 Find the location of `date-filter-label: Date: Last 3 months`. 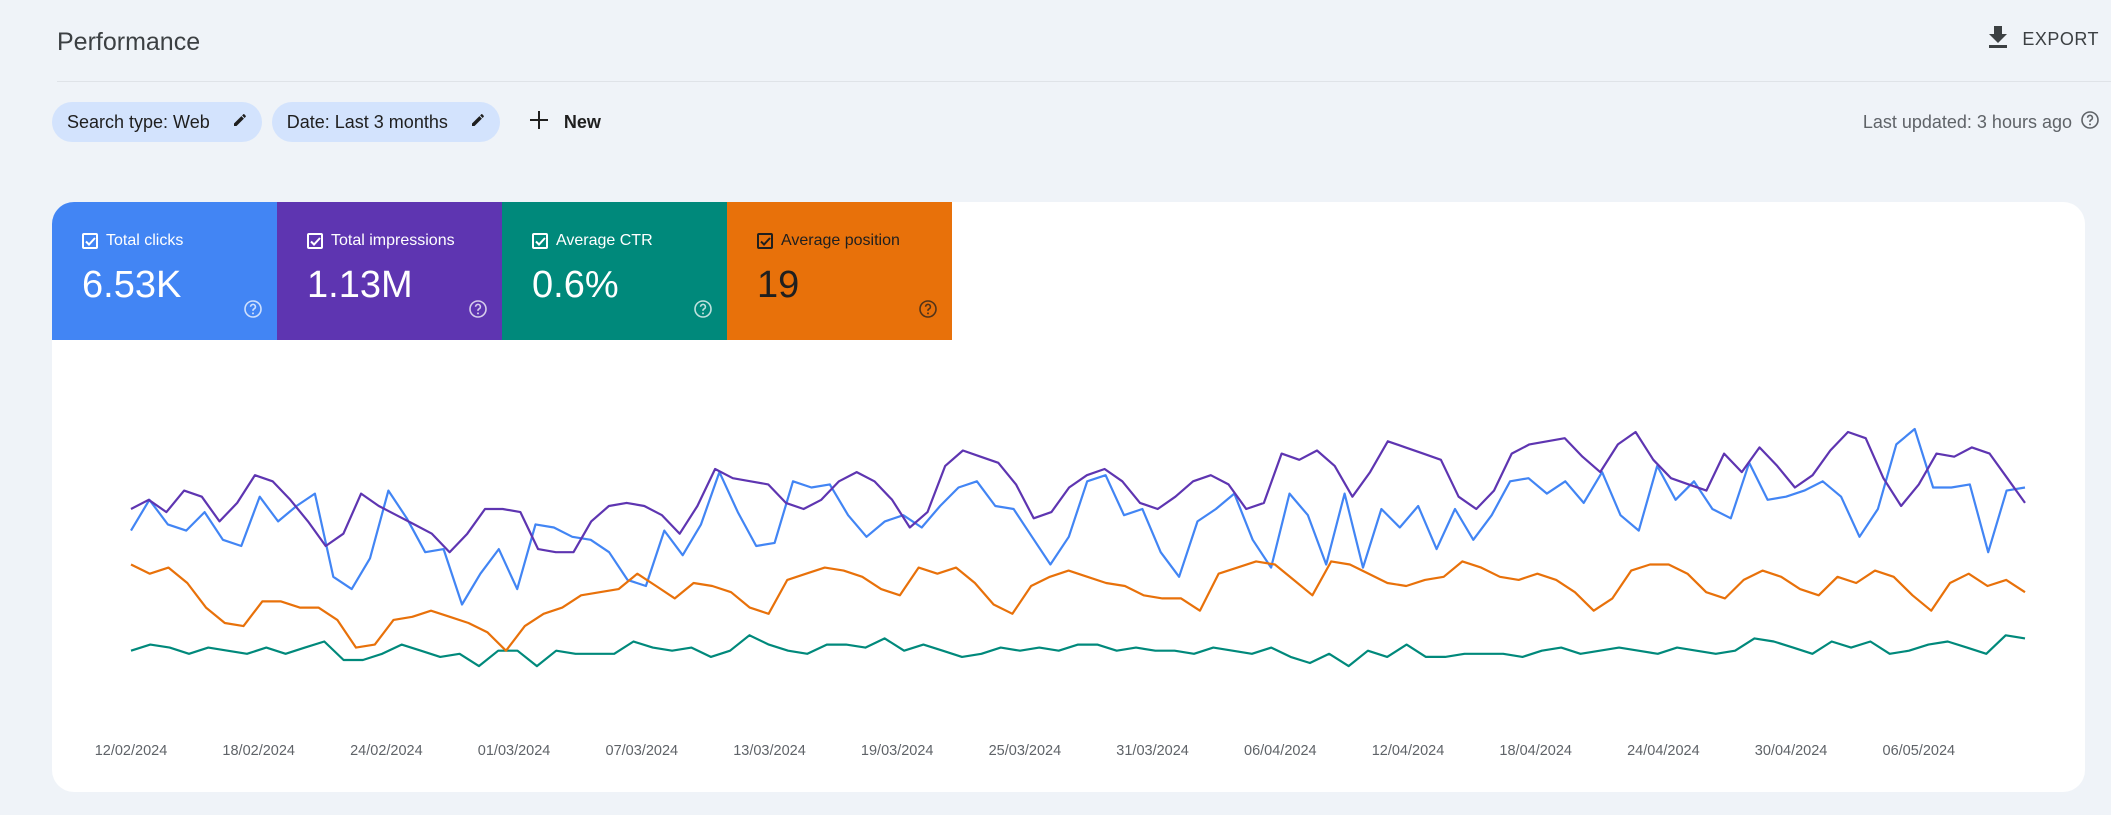

date-filter-label: Date: Last 3 months is located at coordinates (367, 121).